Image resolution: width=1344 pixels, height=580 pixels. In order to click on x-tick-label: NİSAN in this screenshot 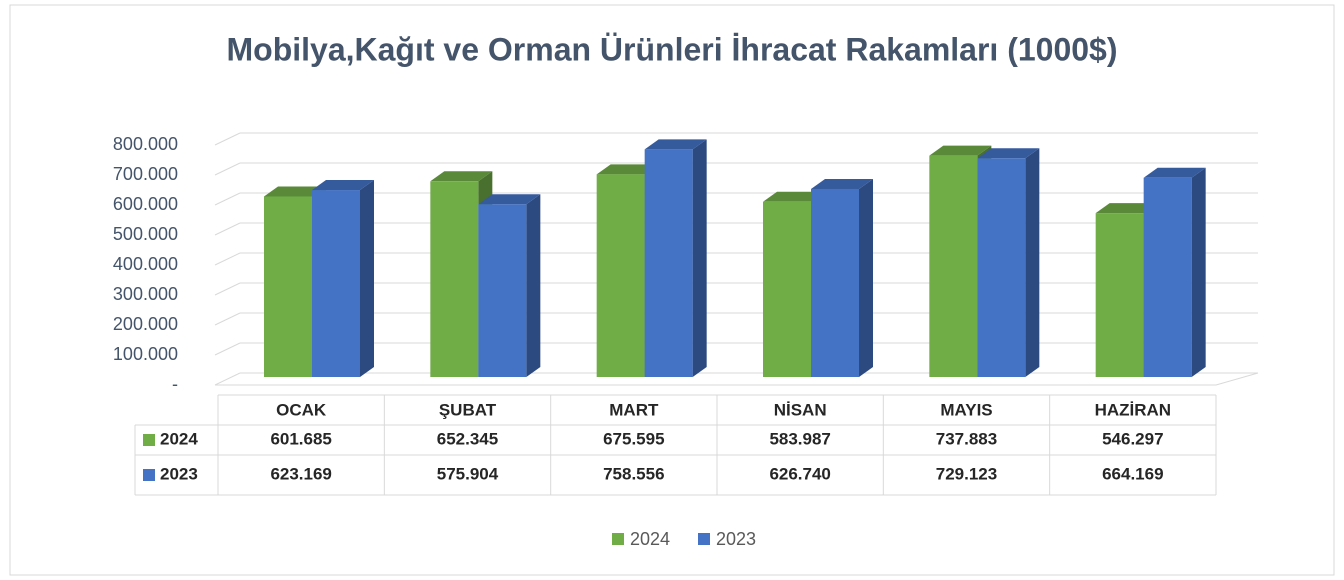, I will do `click(800, 409)`.